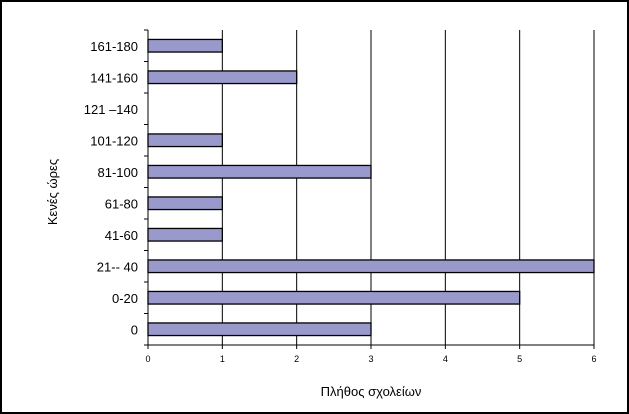  Describe the element at coordinates (222, 359) in the screenshot. I see `x-tick-label-1: 1` at that location.